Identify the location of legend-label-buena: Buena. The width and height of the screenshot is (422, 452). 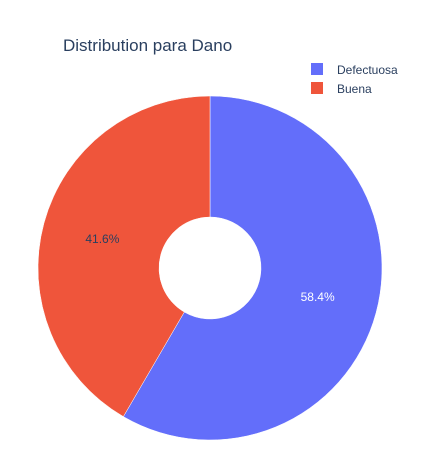
(354, 89).